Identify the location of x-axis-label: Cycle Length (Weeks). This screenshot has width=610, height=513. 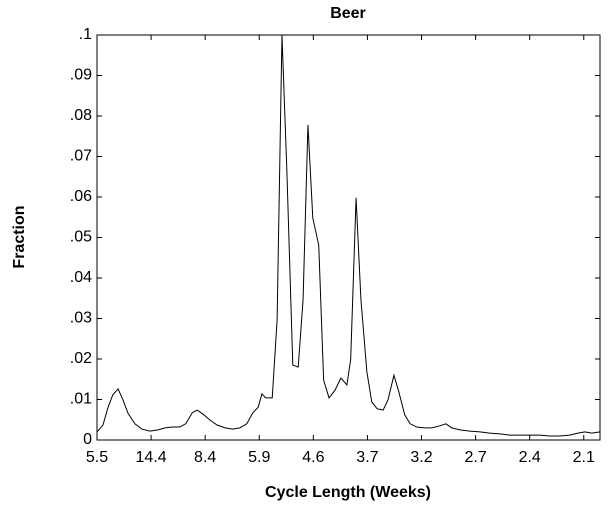
(348, 492).